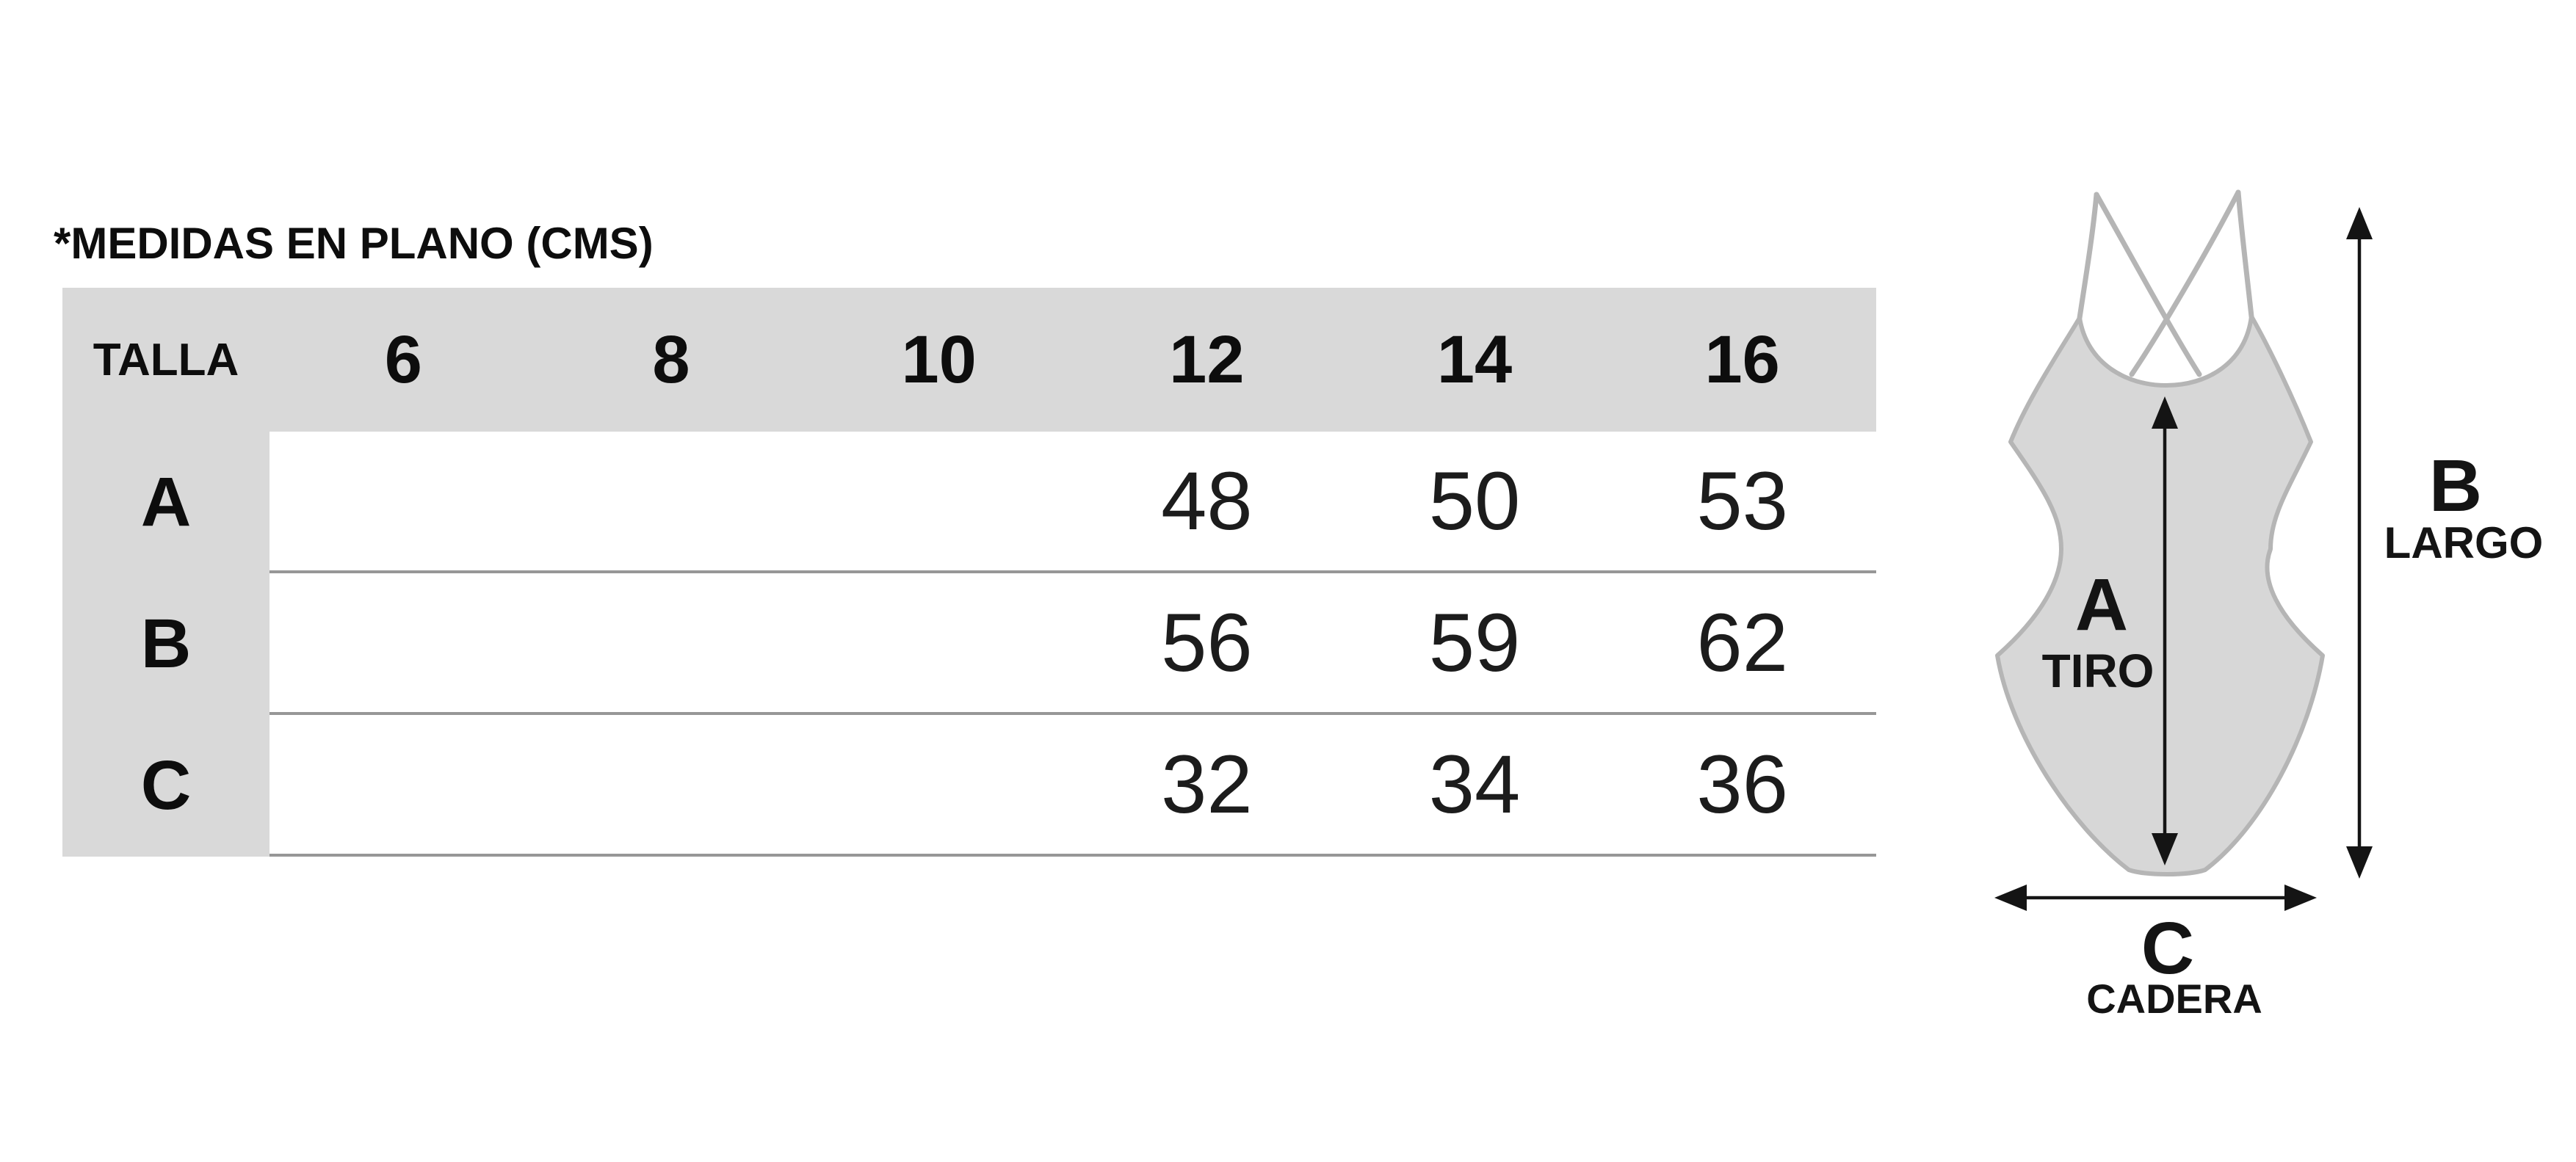 This screenshot has width=2576, height=1162. I want to click on swimsuit-silhouette, so click(2160, 595).